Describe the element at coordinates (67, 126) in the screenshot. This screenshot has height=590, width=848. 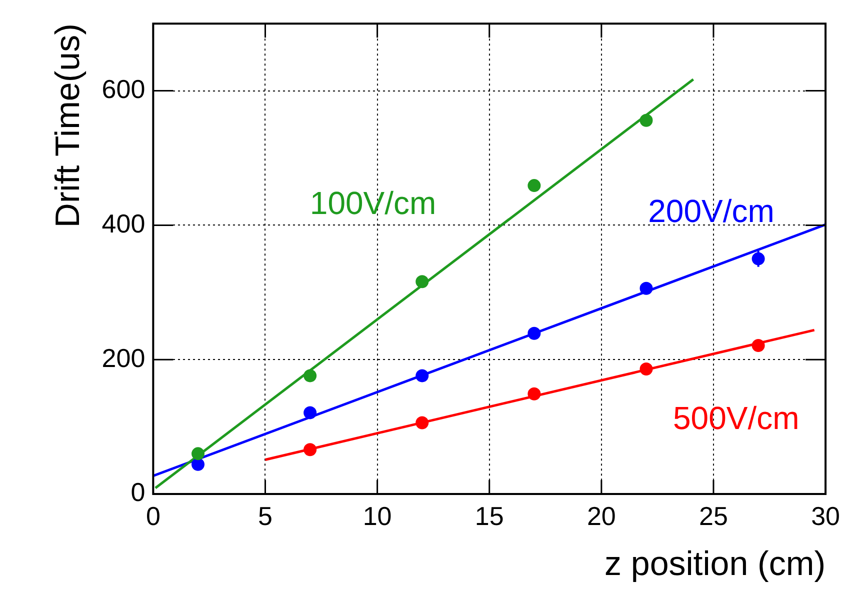
I see `y-axis-title: Drift Time(us)` at that location.